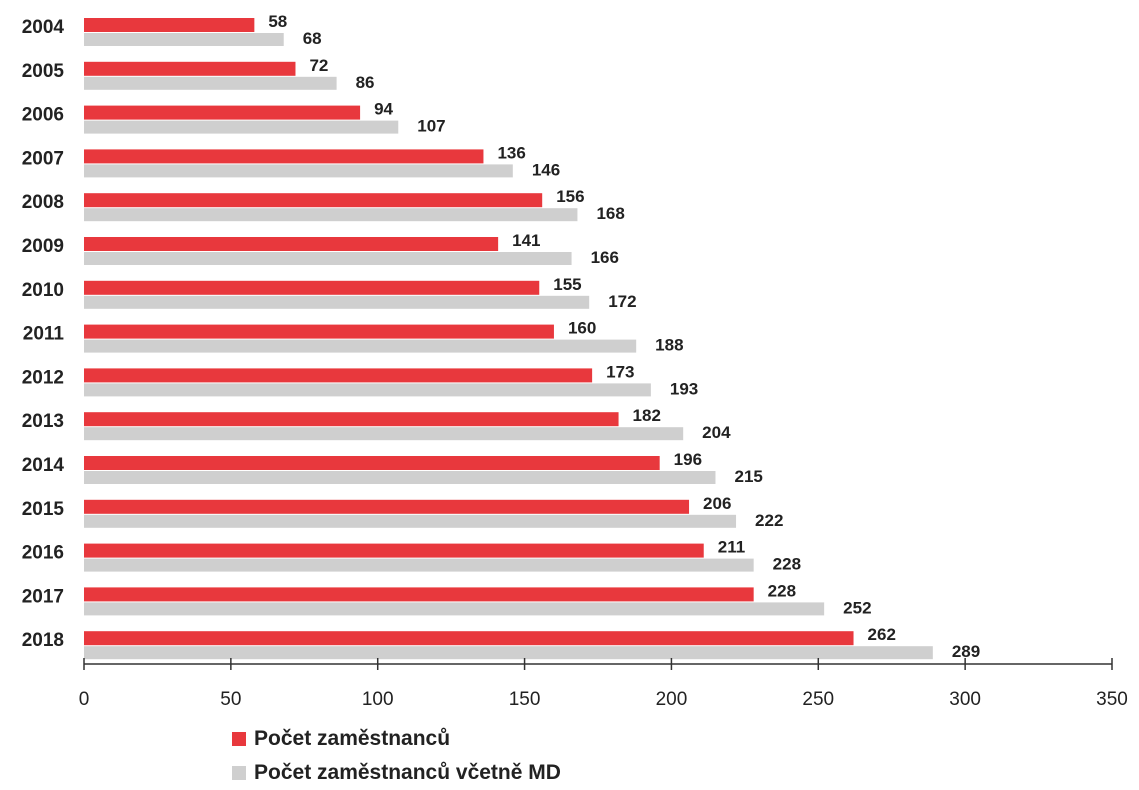  Describe the element at coordinates (407, 772) in the screenshot. I see `legend-label-employees-md: Počet zaměstnanců včetně MD` at that location.